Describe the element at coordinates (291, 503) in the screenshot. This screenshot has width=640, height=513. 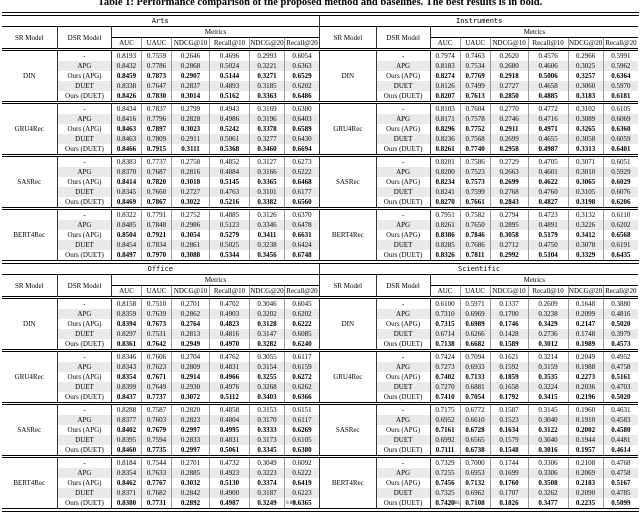
I see `cutoff-figure-label-left: 0.89,` at that location.